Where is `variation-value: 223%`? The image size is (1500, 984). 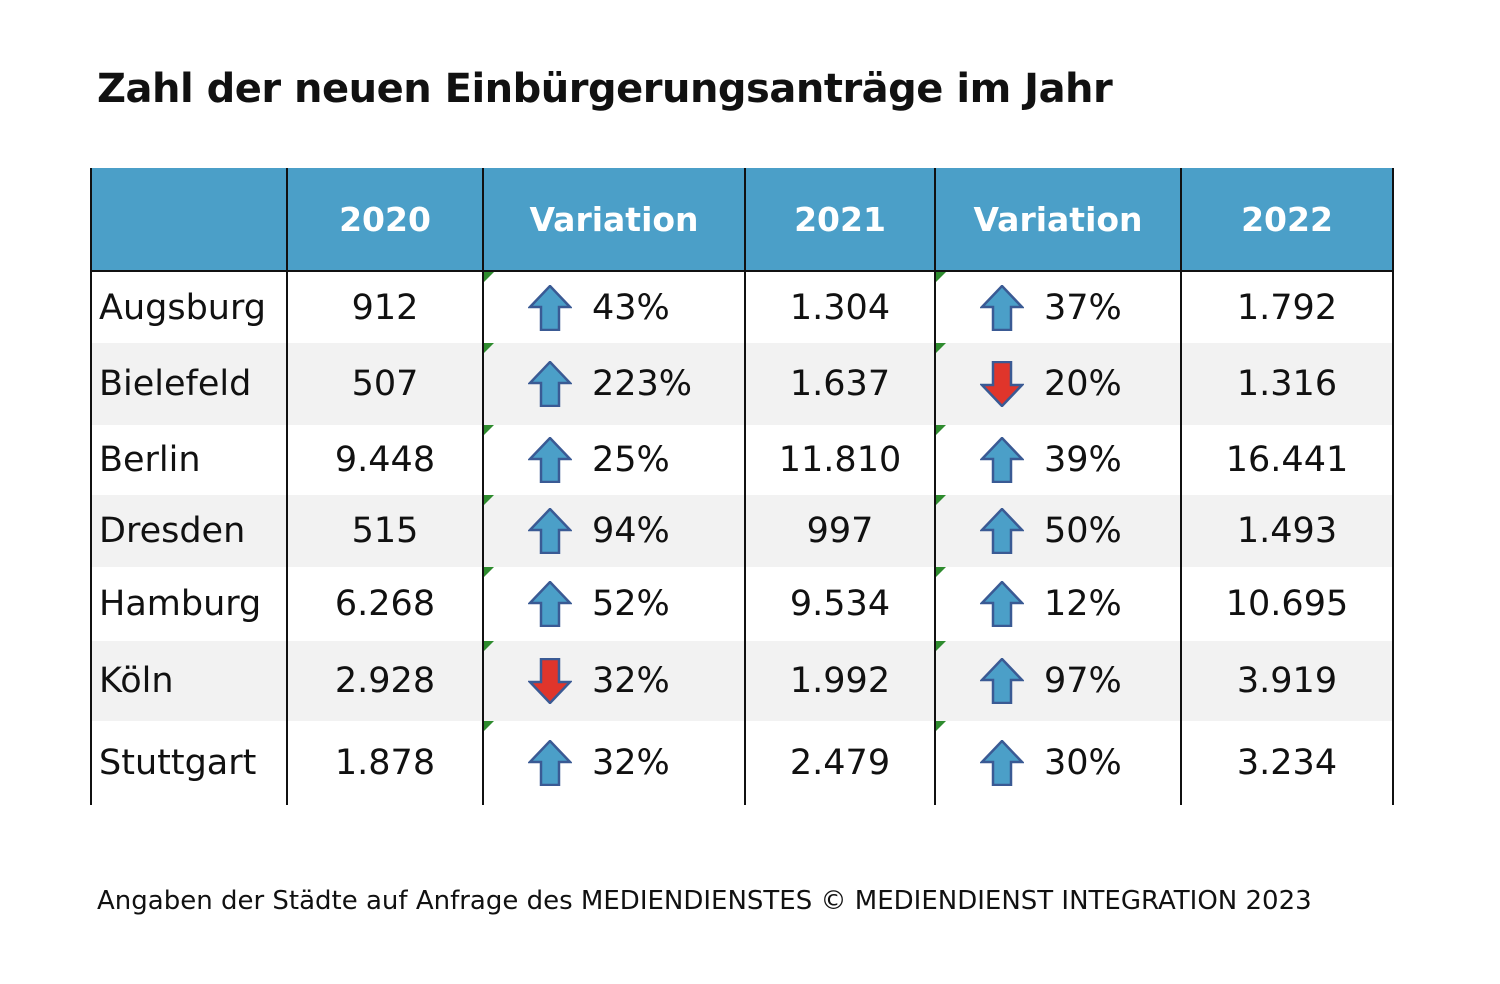 variation-value: 223% is located at coordinates (642, 384).